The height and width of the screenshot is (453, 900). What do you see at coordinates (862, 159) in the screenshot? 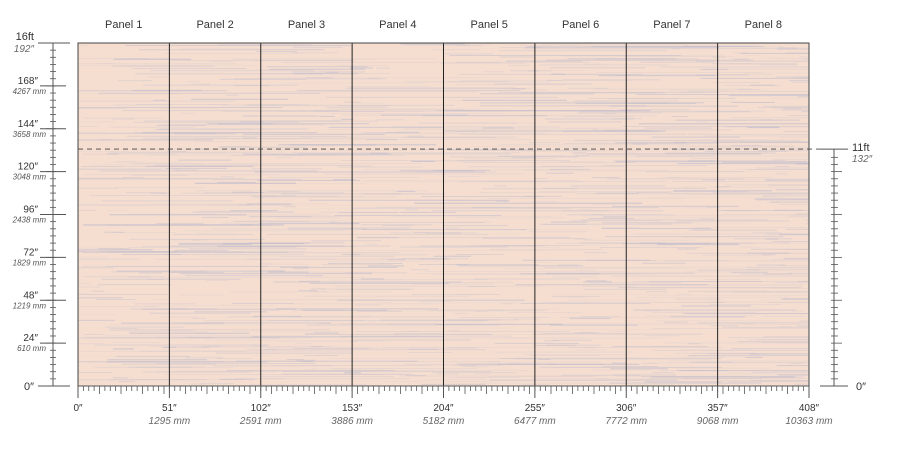
I see `right-axis-sub: 132″` at bounding box center [862, 159].